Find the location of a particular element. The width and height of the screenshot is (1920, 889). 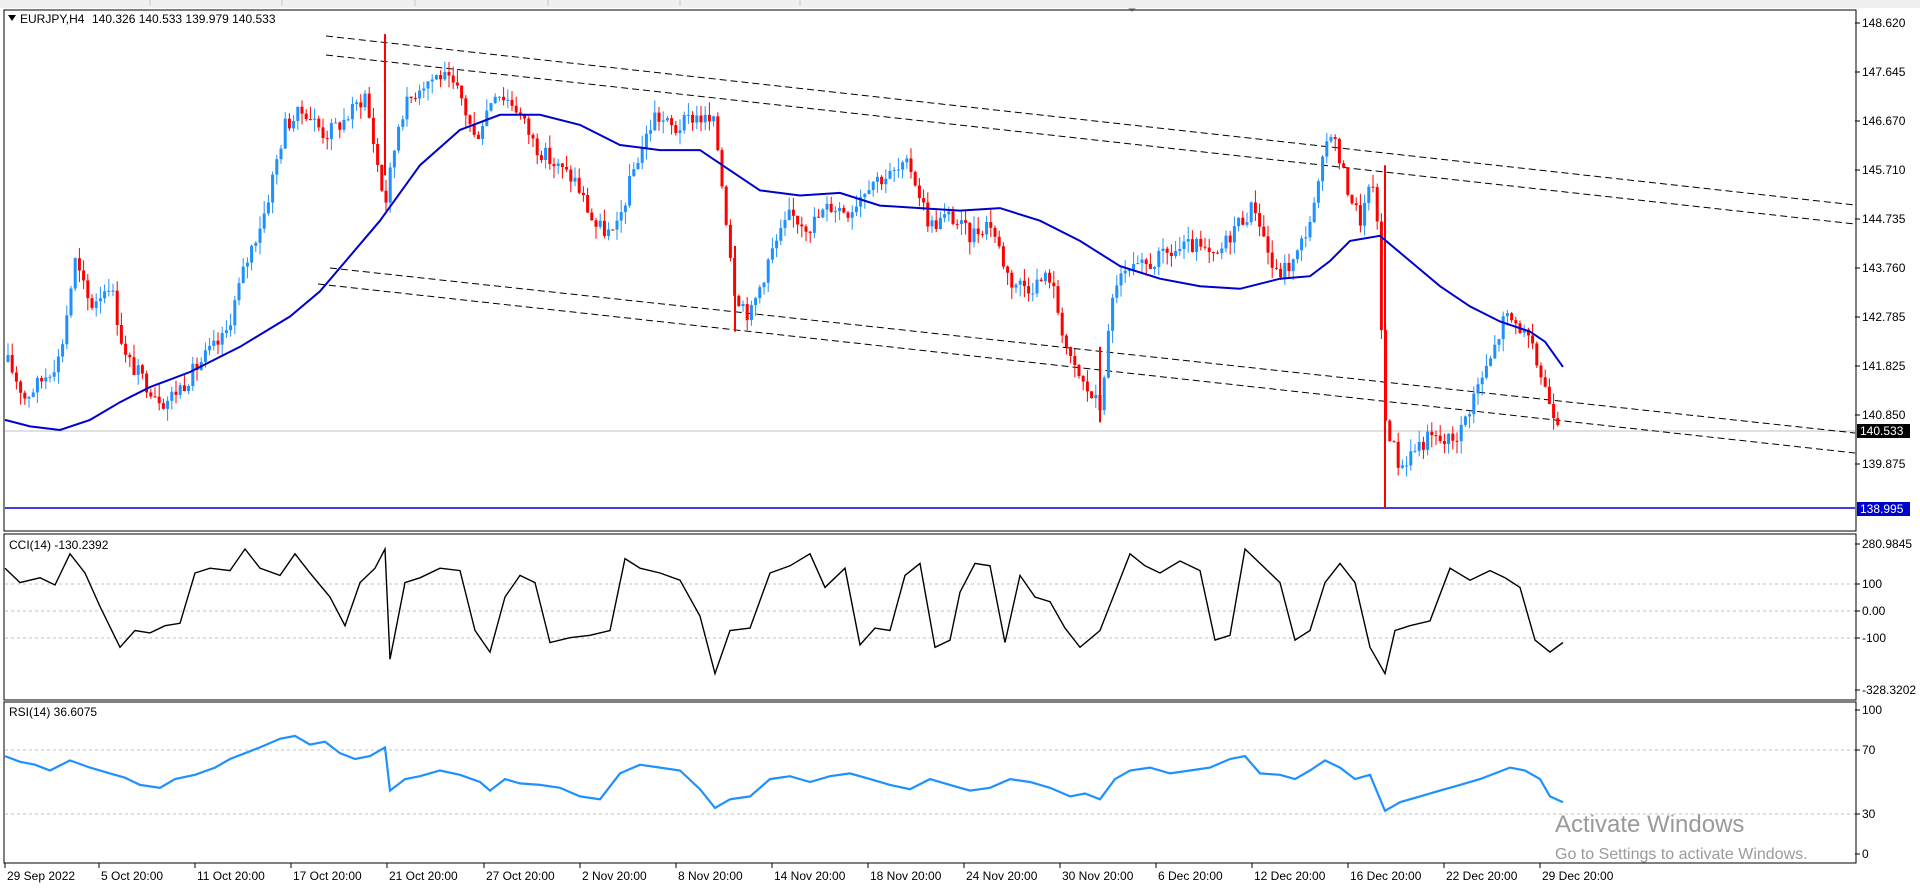

time-tick-label: 14 Nov 20:00 is located at coordinates (810, 876).